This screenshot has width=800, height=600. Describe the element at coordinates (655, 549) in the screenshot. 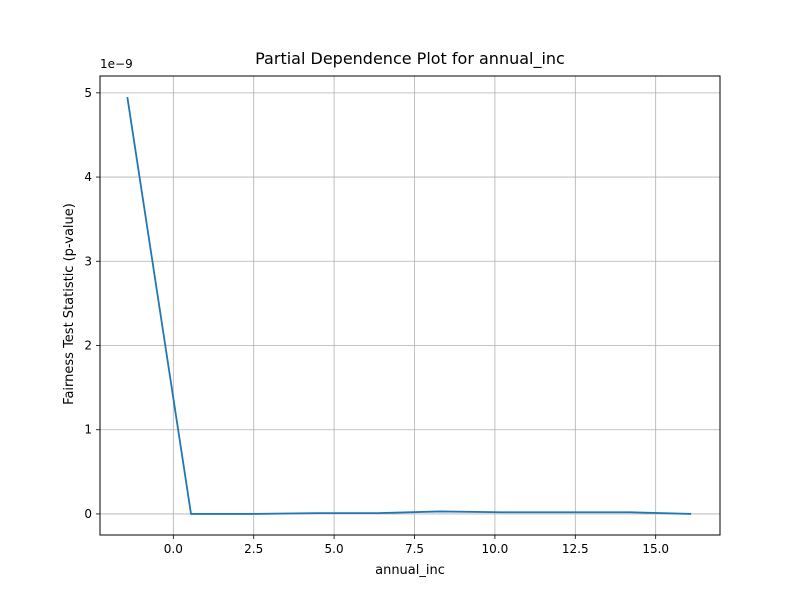

I see `x-tick-label: 15.0` at that location.